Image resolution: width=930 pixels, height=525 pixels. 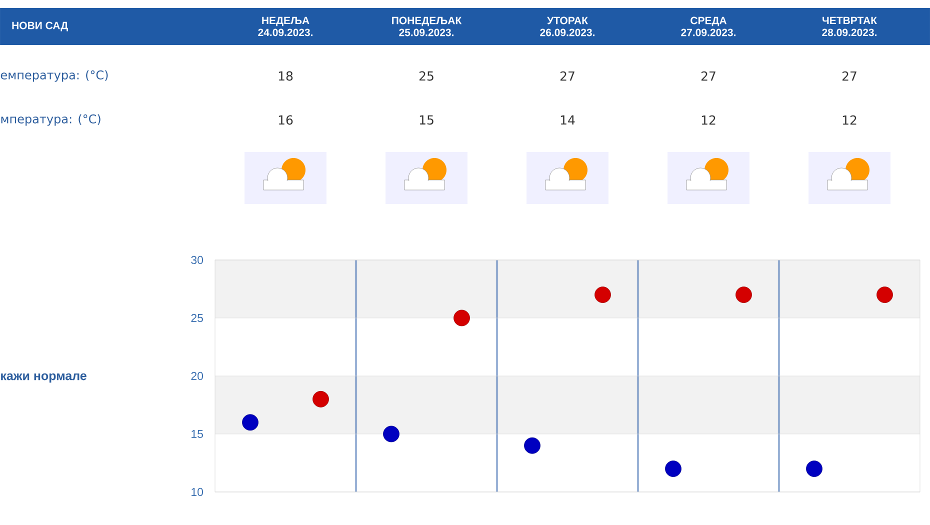 What do you see at coordinates (708, 26) in the screenshot?
I see `category-label: СРЕДА 27.09.2023.` at bounding box center [708, 26].